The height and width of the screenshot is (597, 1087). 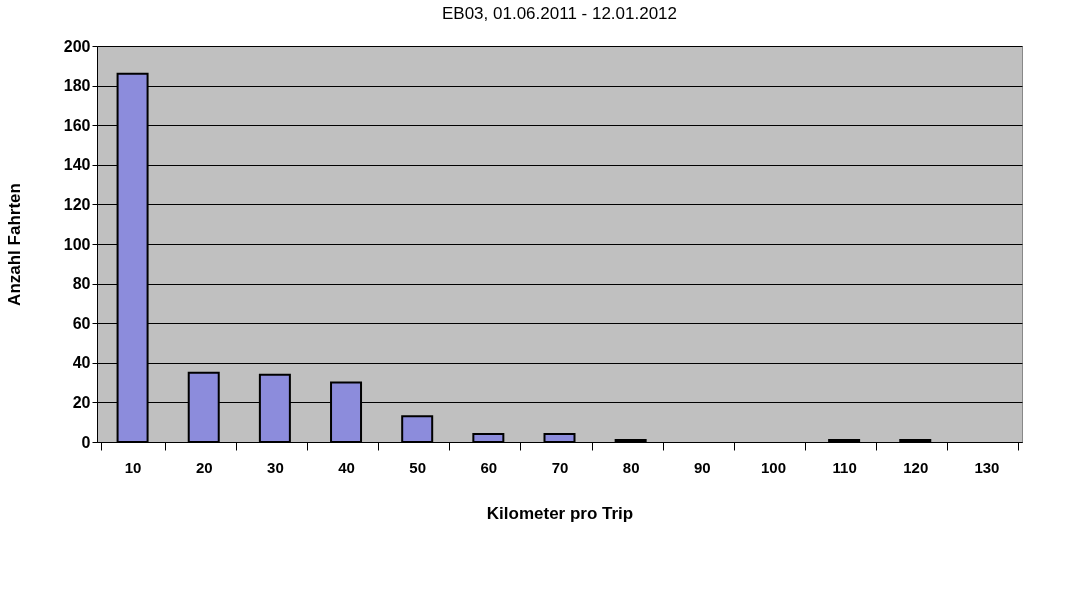 What do you see at coordinates (77, 46) in the screenshot?
I see `y-tick-label: 200` at bounding box center [77, 46].